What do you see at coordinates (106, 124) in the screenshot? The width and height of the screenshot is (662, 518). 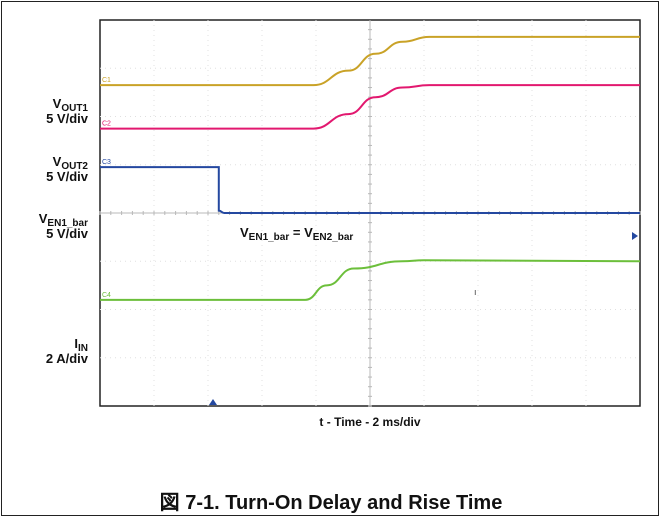 I see `channel-marker-c2: C2` at bounding box center [106, 124].